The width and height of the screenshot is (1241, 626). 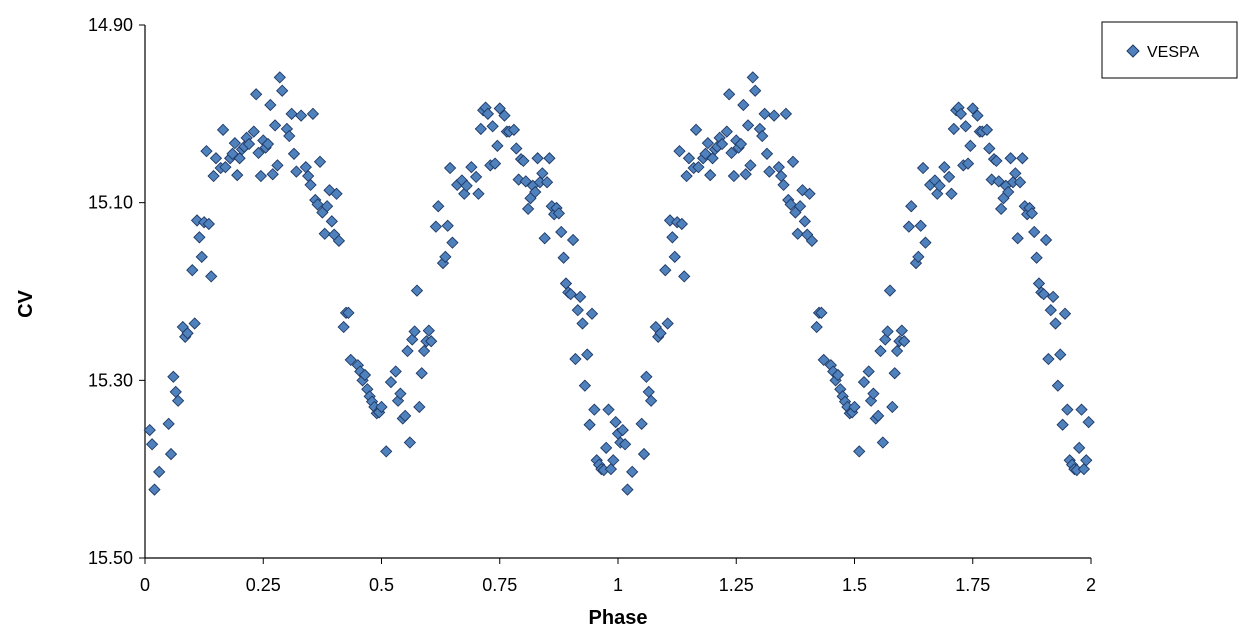 What do you see at coordinates (1173, 52) in the screenshot?
I see `legend-label: VESPA` at bounding box center [1173, 52].